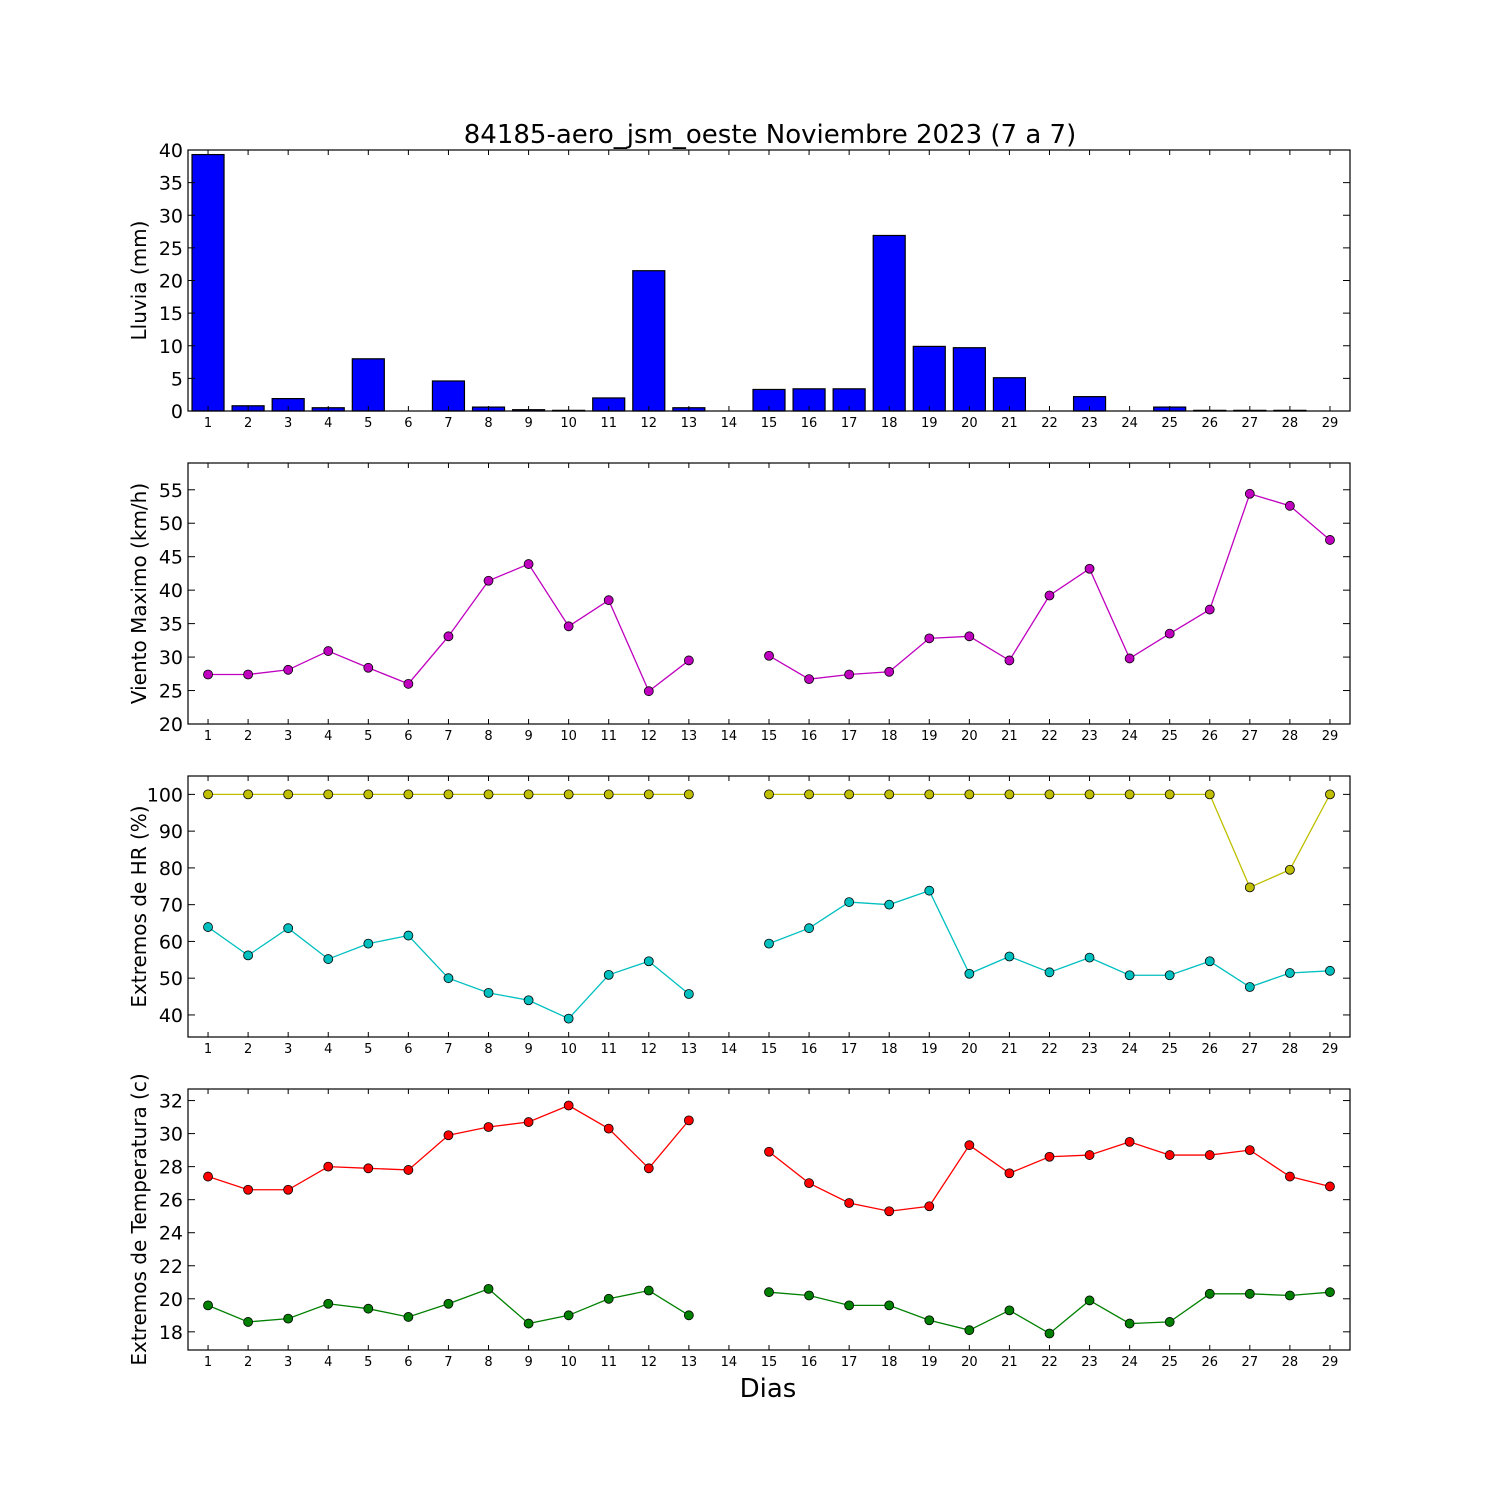 The height and width of the screenshot is (1500, 1500). Describe the element at coordinates (177, 379) in the screenshot. I see `y-tick-label: 5` at that location.